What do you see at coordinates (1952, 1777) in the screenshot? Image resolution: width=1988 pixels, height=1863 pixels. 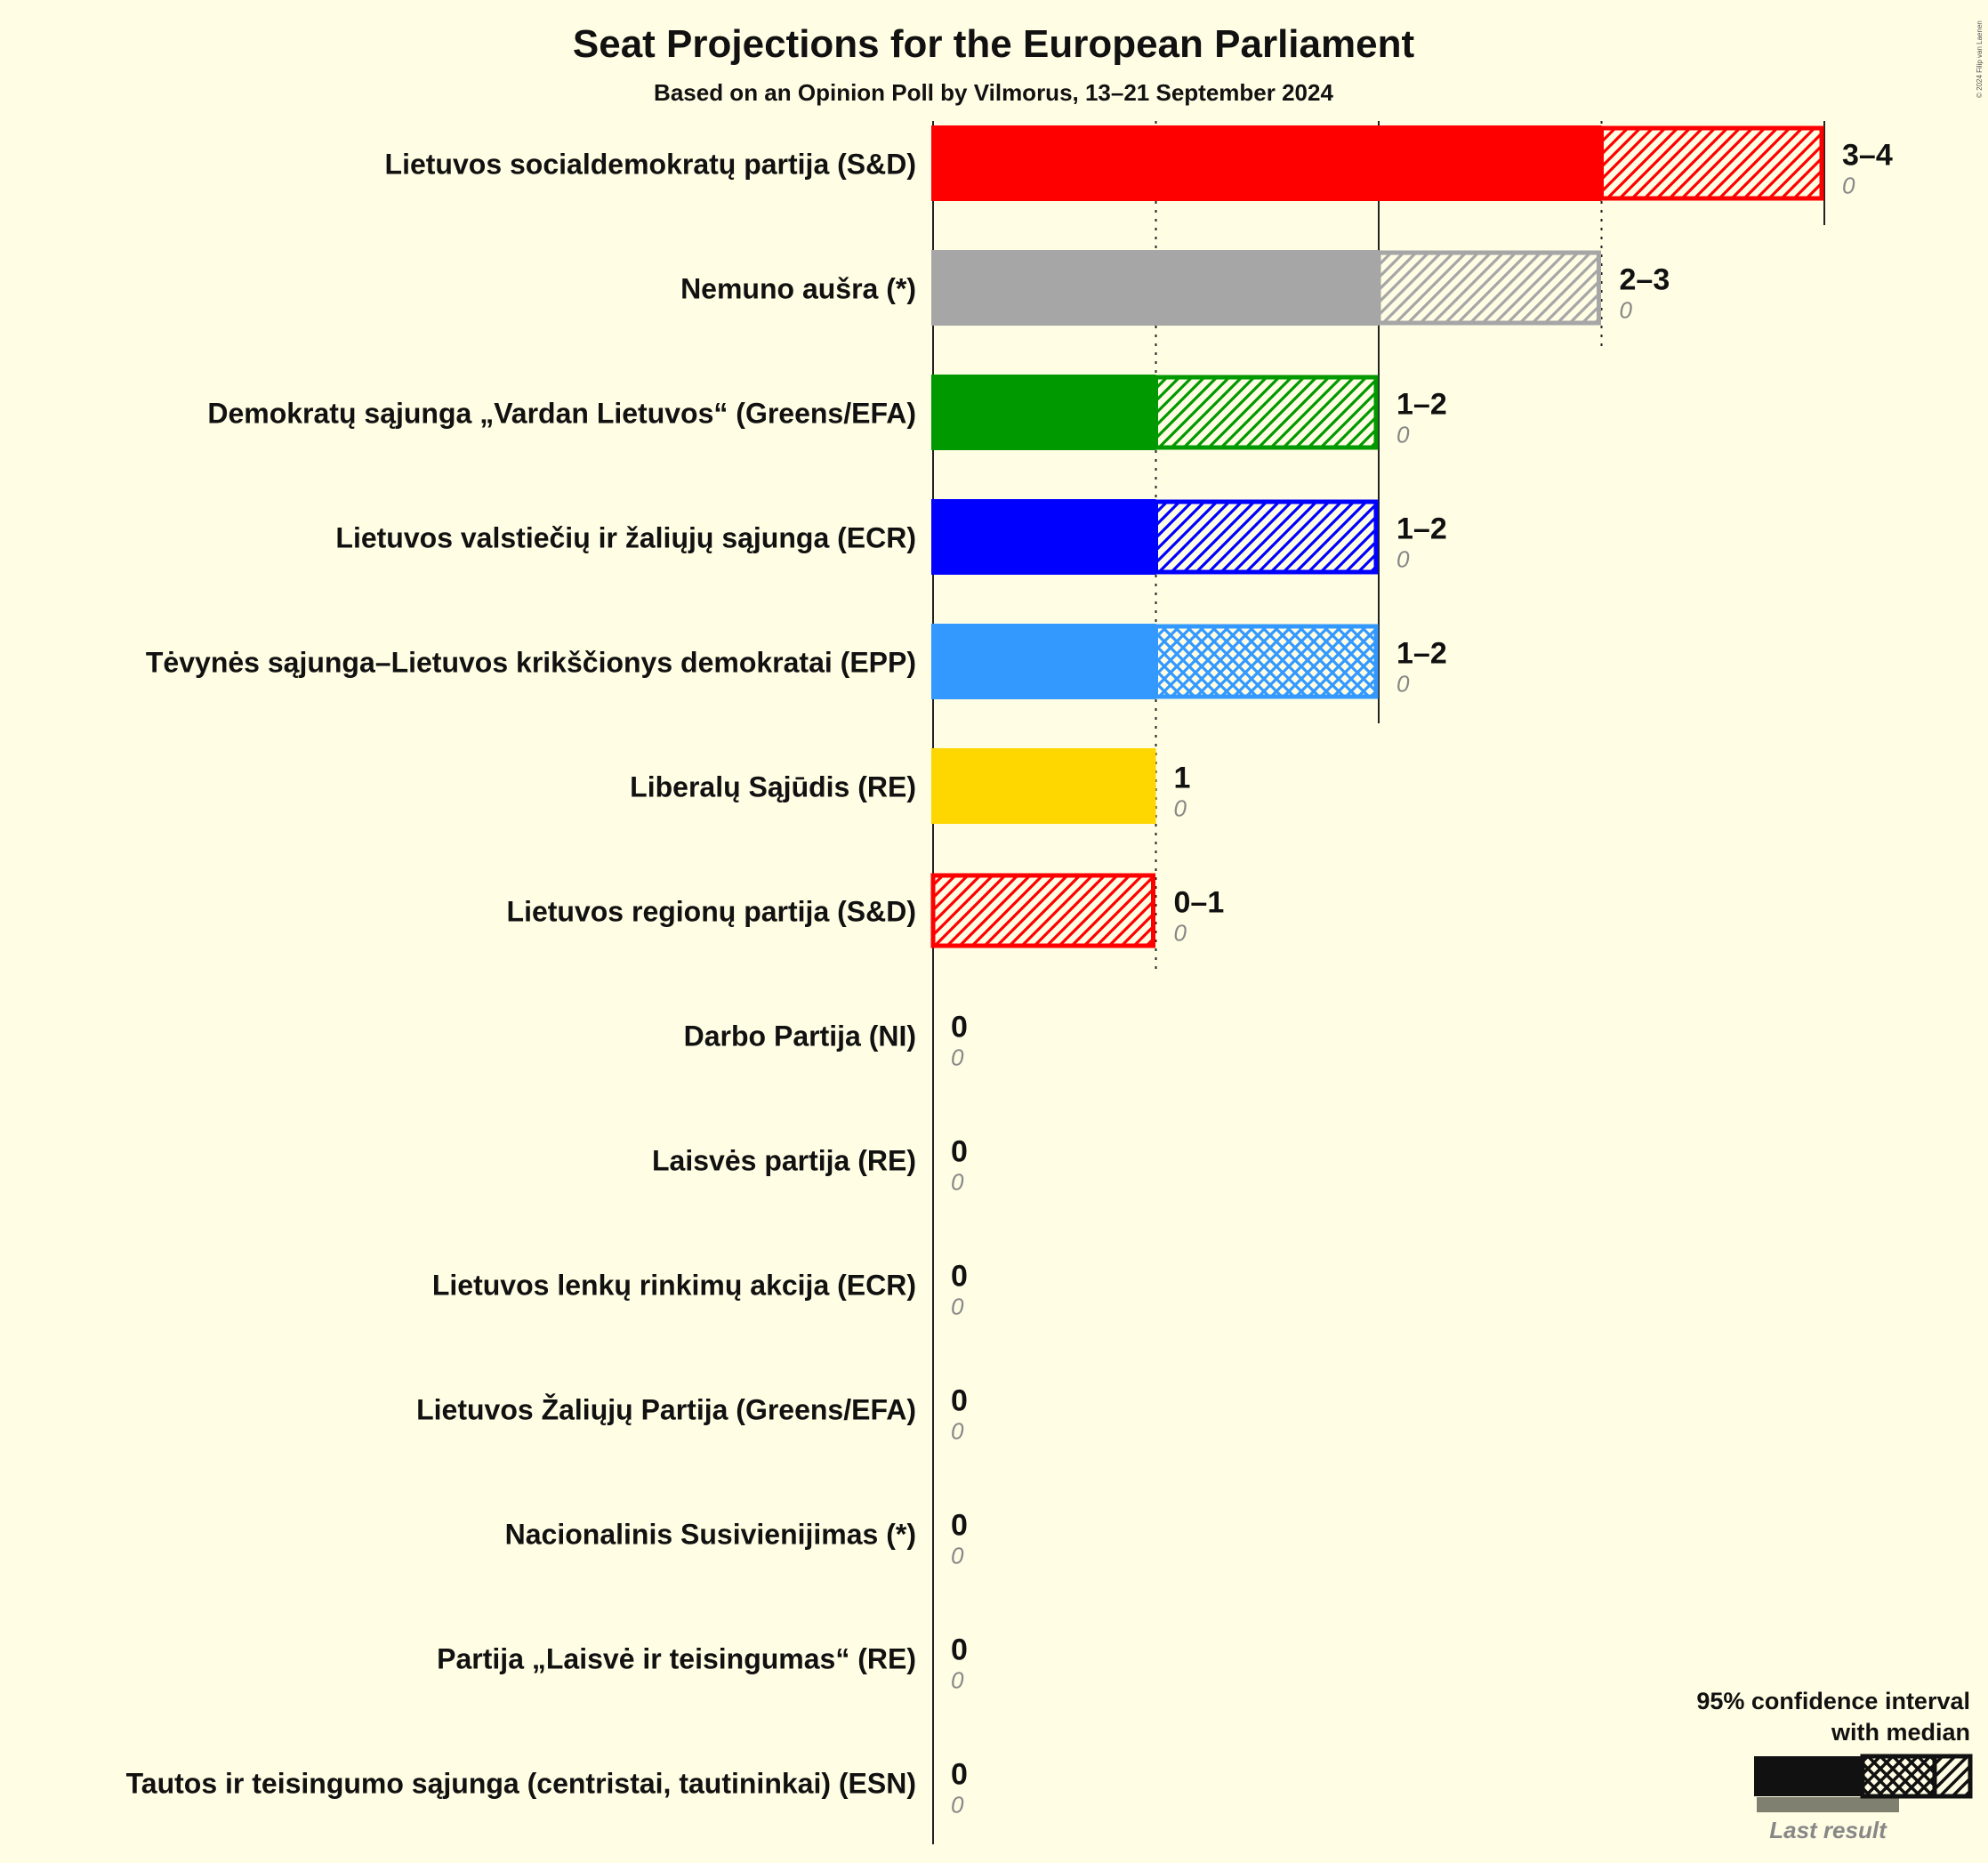 I see `legend-upper-hatch-segment` at bounding box center [1952, 1777].